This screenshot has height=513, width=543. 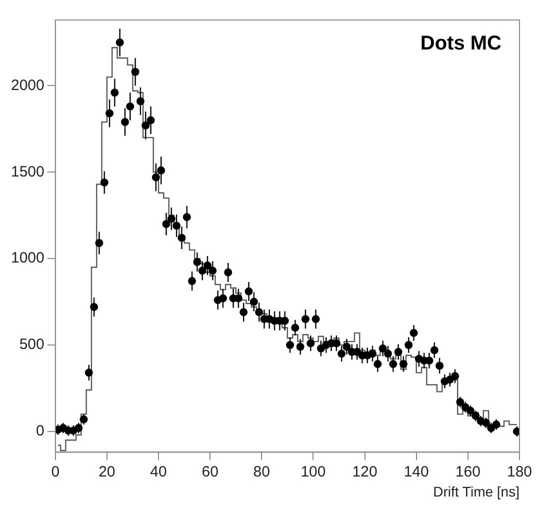 I want to click on annotation: Dots MC, so click(x=461, y=43).